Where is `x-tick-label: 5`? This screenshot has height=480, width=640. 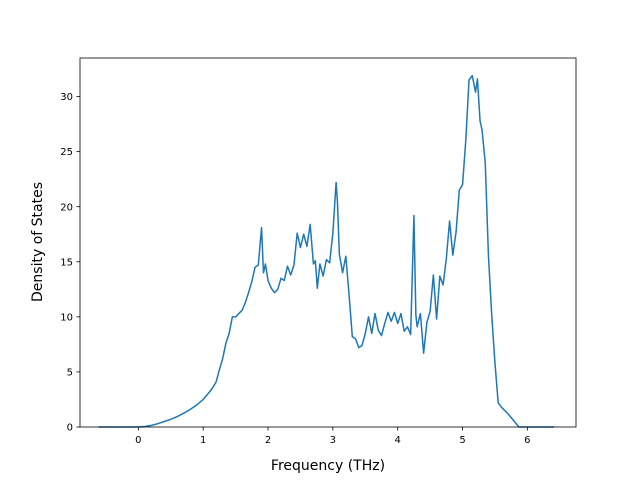 x-tick-label: 5 is located at coordinates (462, 440).